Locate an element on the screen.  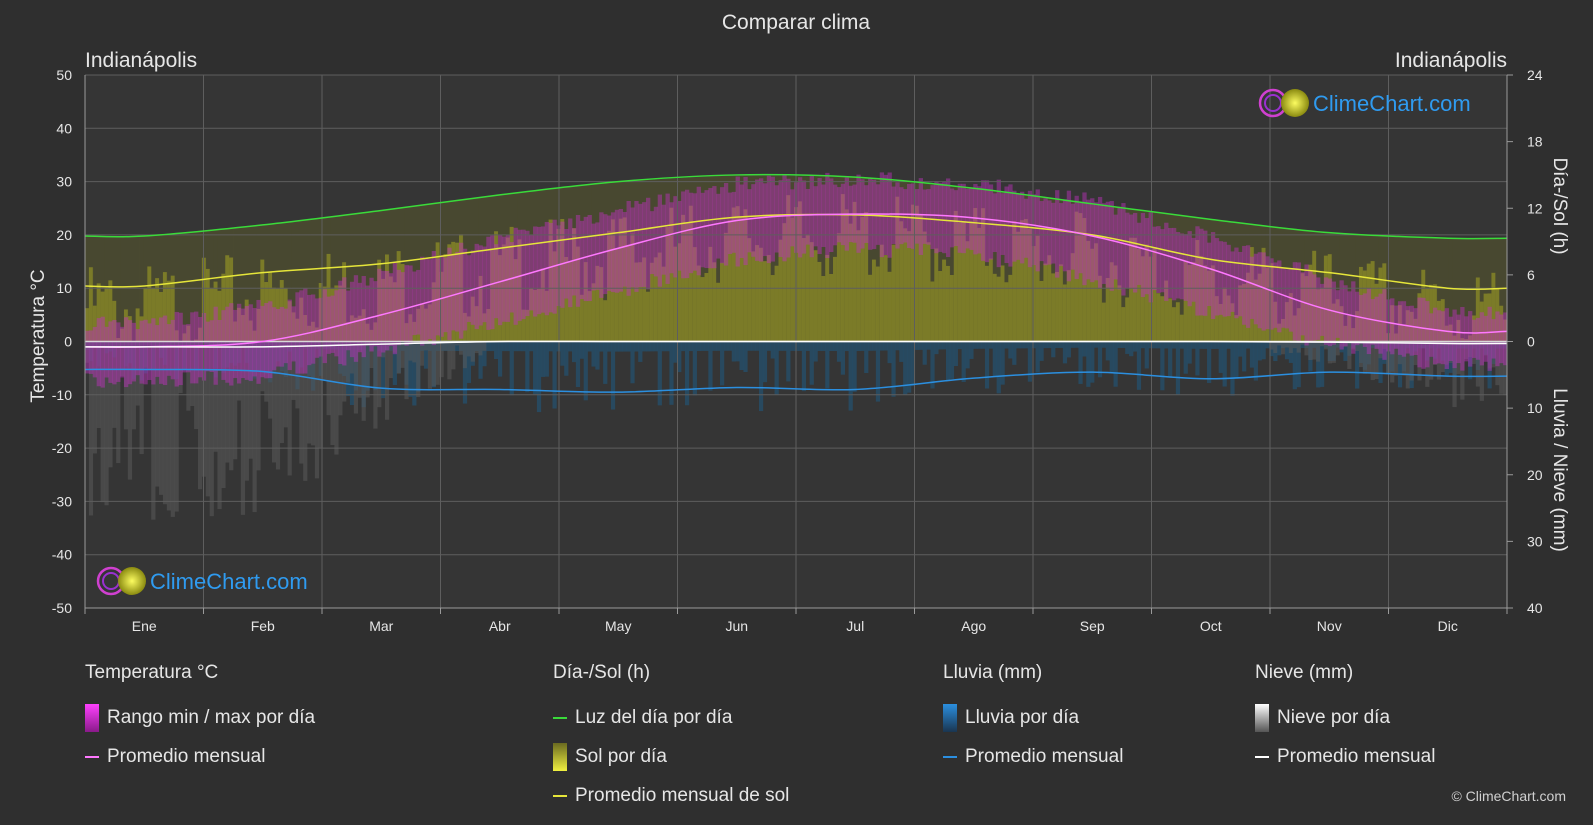
y-right-top-tick-label: 12 is located at coordinates (1535, 208).